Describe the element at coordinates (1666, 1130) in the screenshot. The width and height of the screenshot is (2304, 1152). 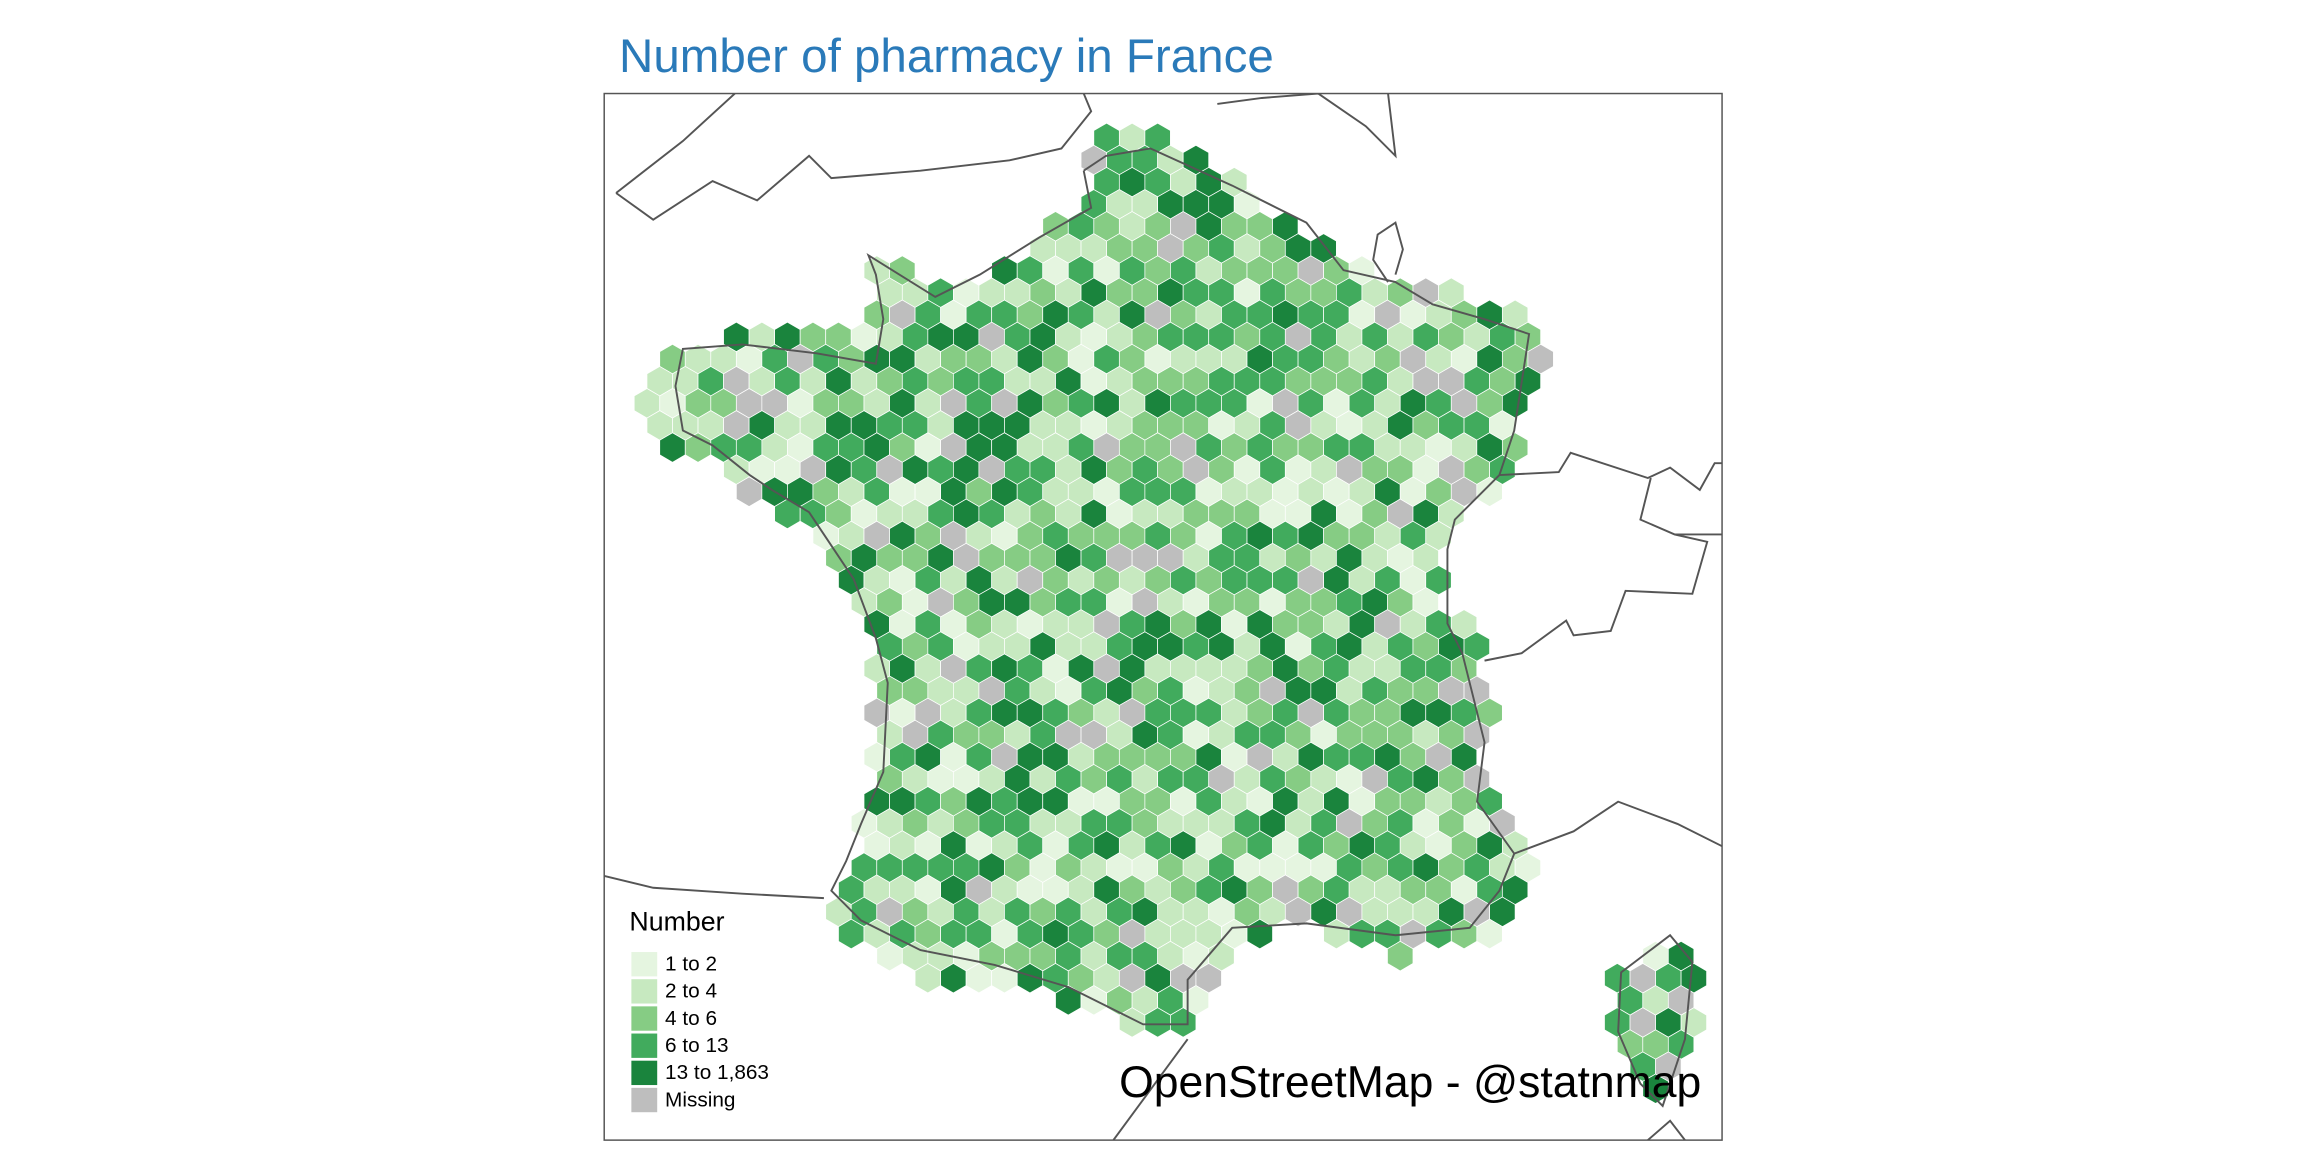
I see `border-sardinia` at that location.